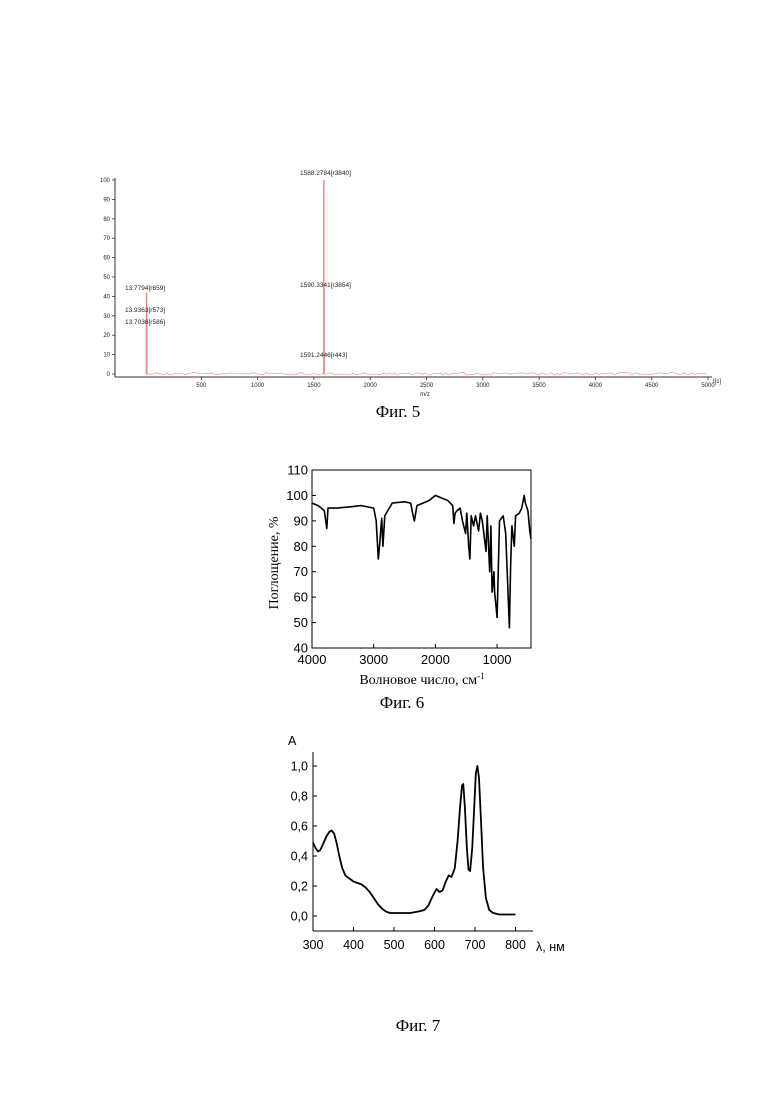 The height and width of the screenshot is (1103, 780). I want to click on ms-peak-label: 13.9363[r573], so click(145, 310).